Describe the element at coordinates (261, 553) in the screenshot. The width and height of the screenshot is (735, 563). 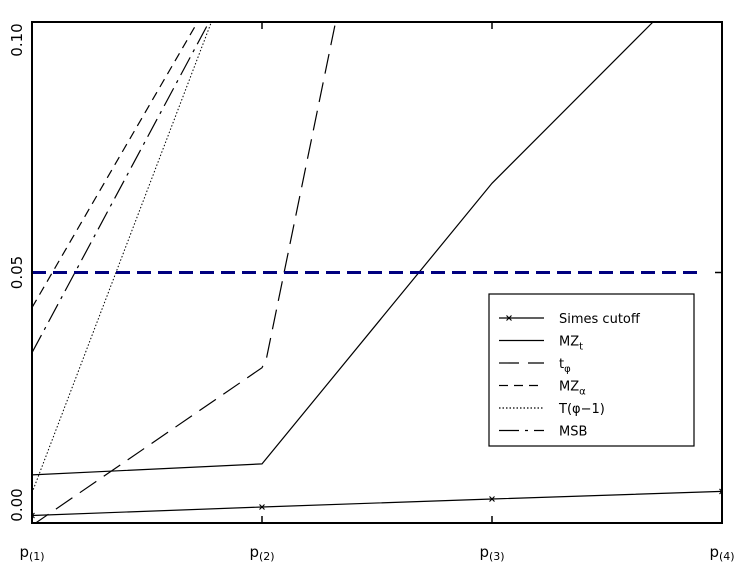
I see `x-tick-label: p(2)` at that location.